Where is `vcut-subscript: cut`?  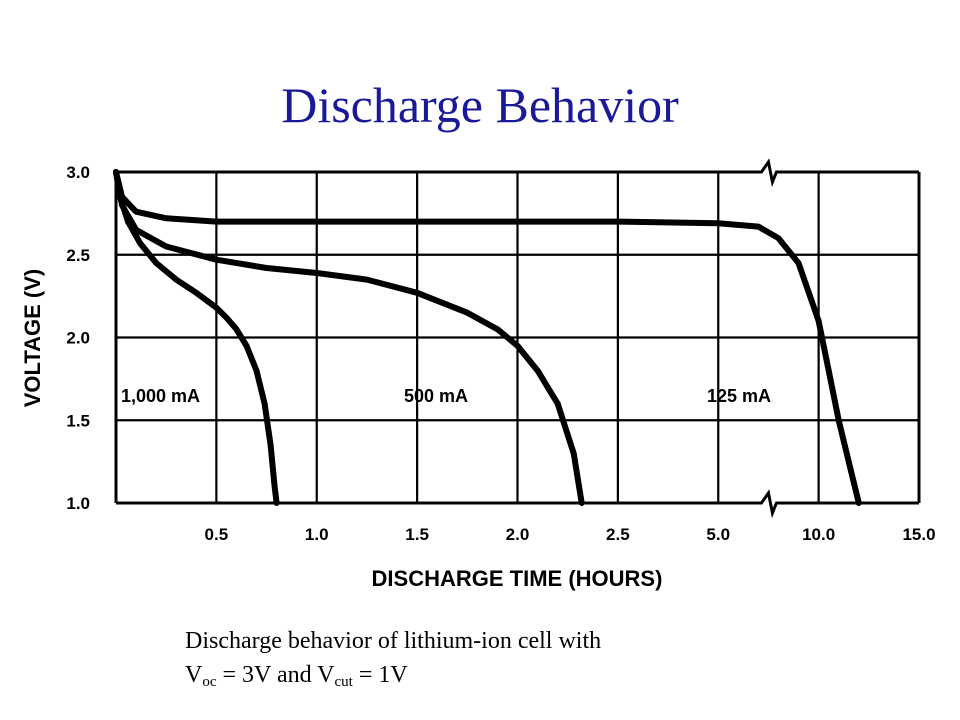
vcut-subscript: cut is located at coordinates (343, 682).